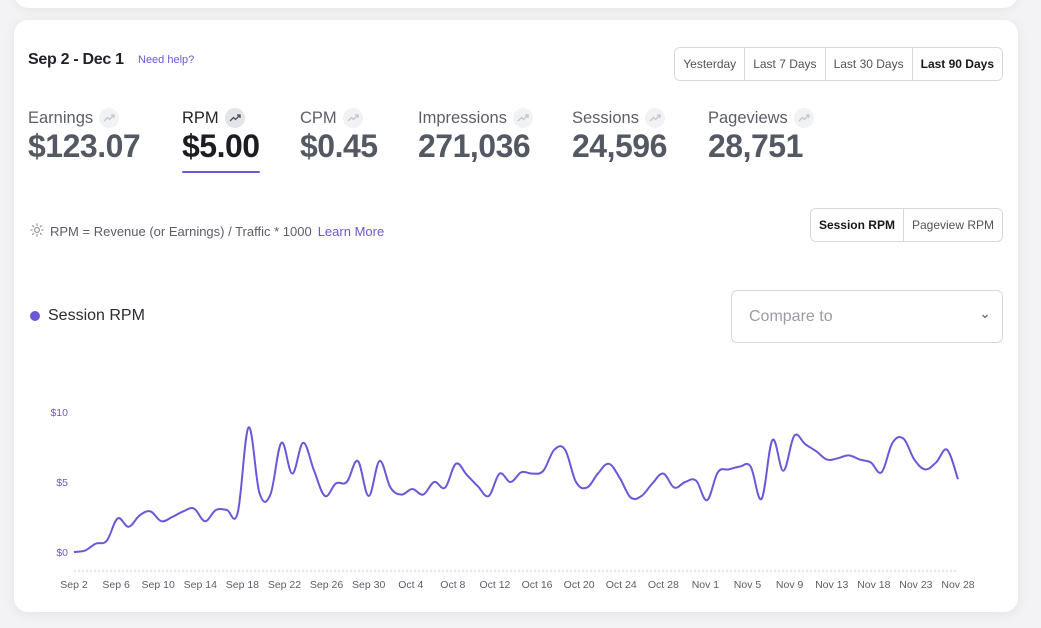 The height and width of the screenshot is (628, 1041). I want to click on x-tick-label: Sep 2, so click(74, 585).